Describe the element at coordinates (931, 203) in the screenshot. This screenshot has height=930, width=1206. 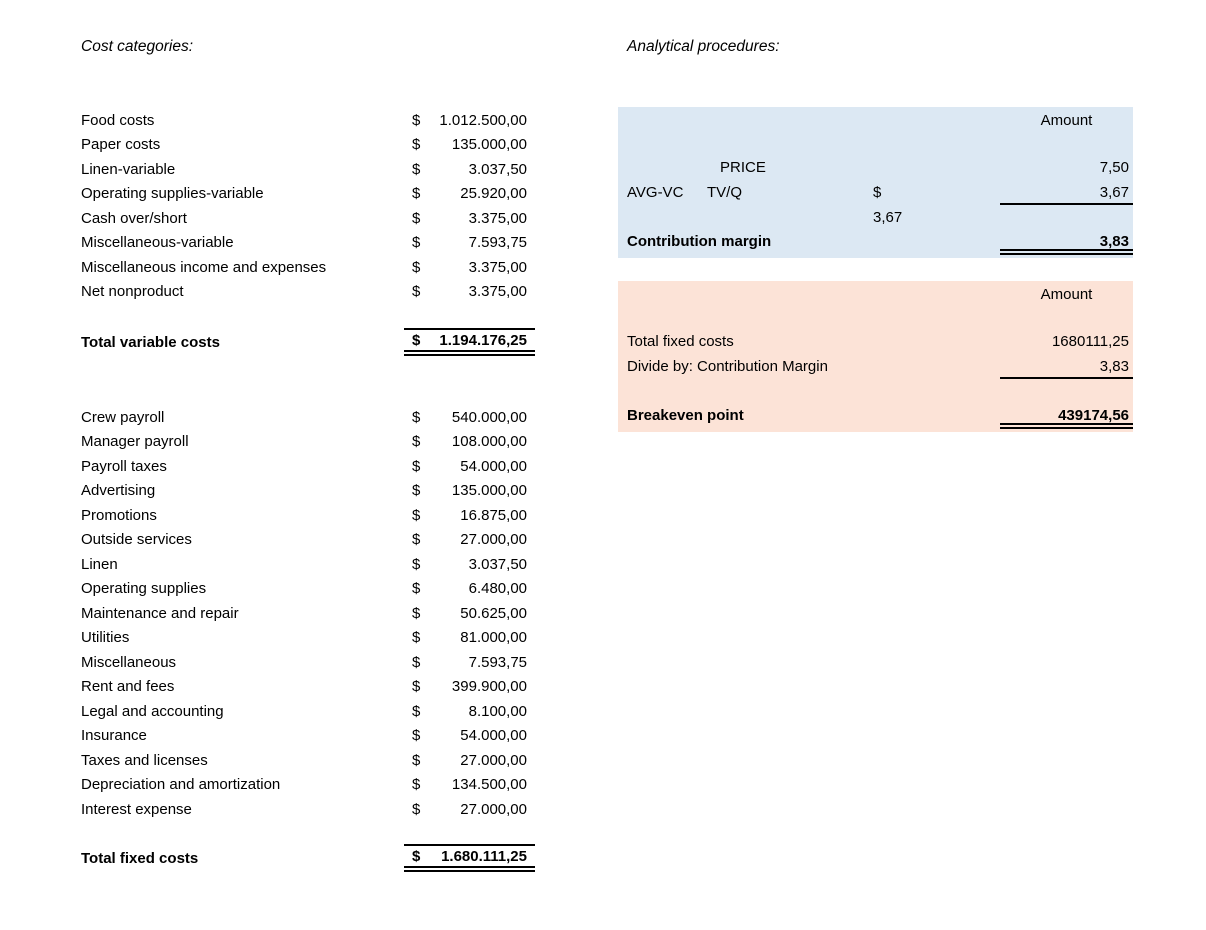
I see `avg-vc-value-cell: $ 3,67` at that location.